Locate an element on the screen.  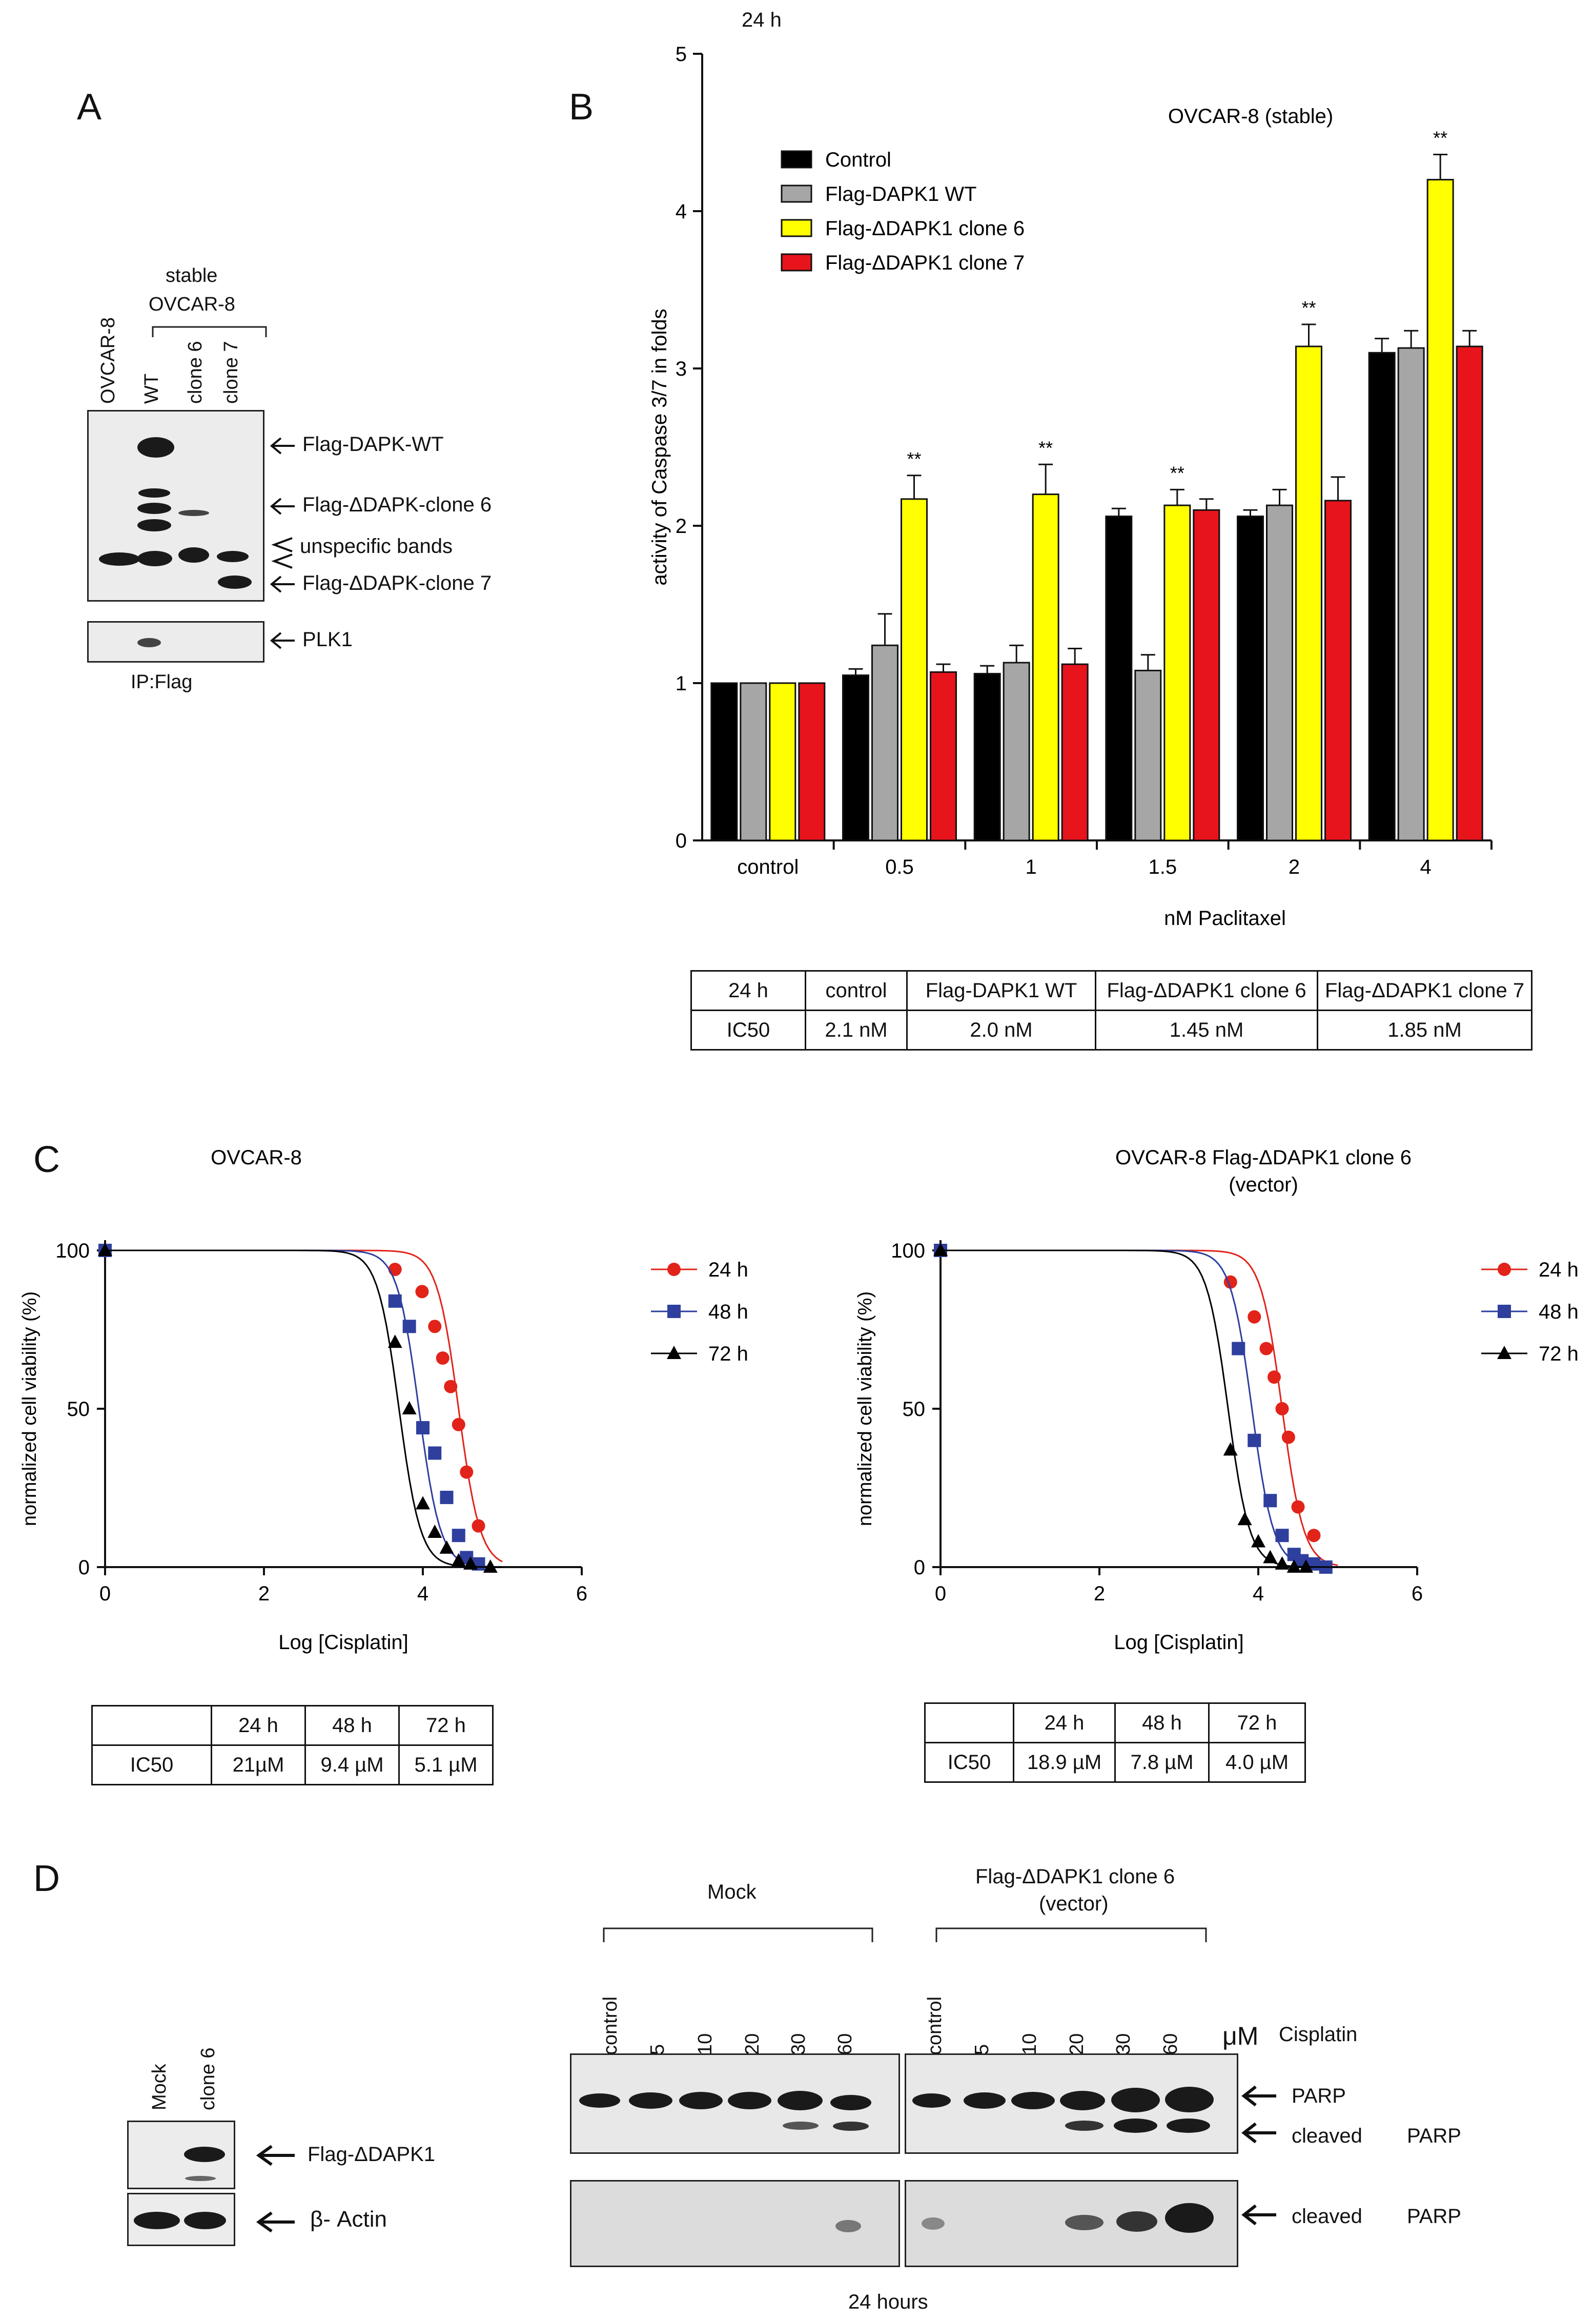
western-blot-actin-small is located at coordinates (181, 2219).